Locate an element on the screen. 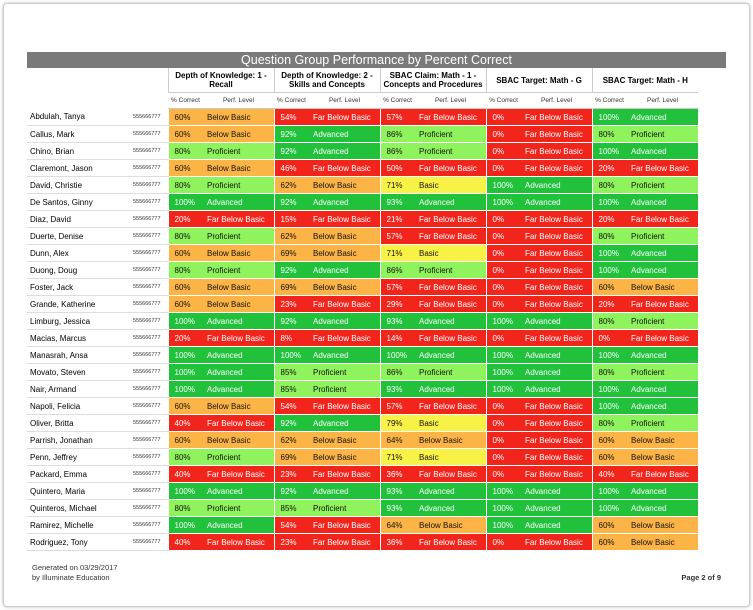 The width and height of the screenshot is (753, 610). student-name: Movato, Steven is located at coordinates (78, 372).